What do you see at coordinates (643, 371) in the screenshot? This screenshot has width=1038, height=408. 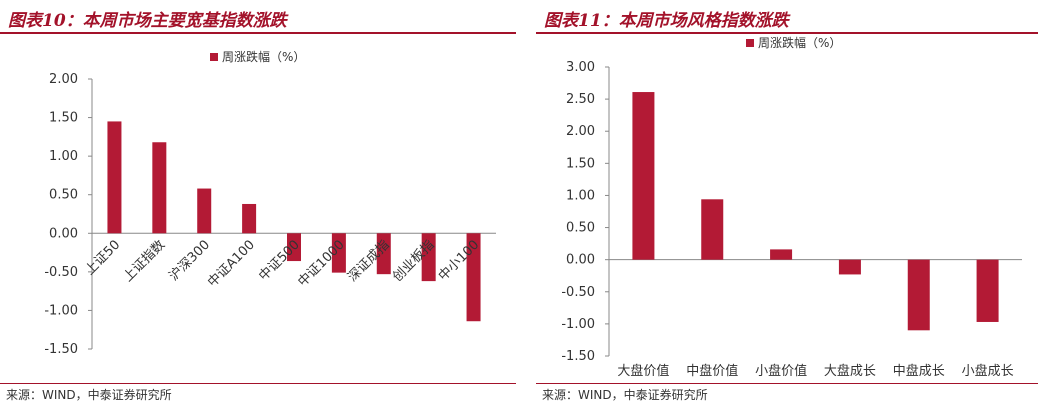 I see `x-tick-label: 大盘价值` at bounding box center [643, 371].